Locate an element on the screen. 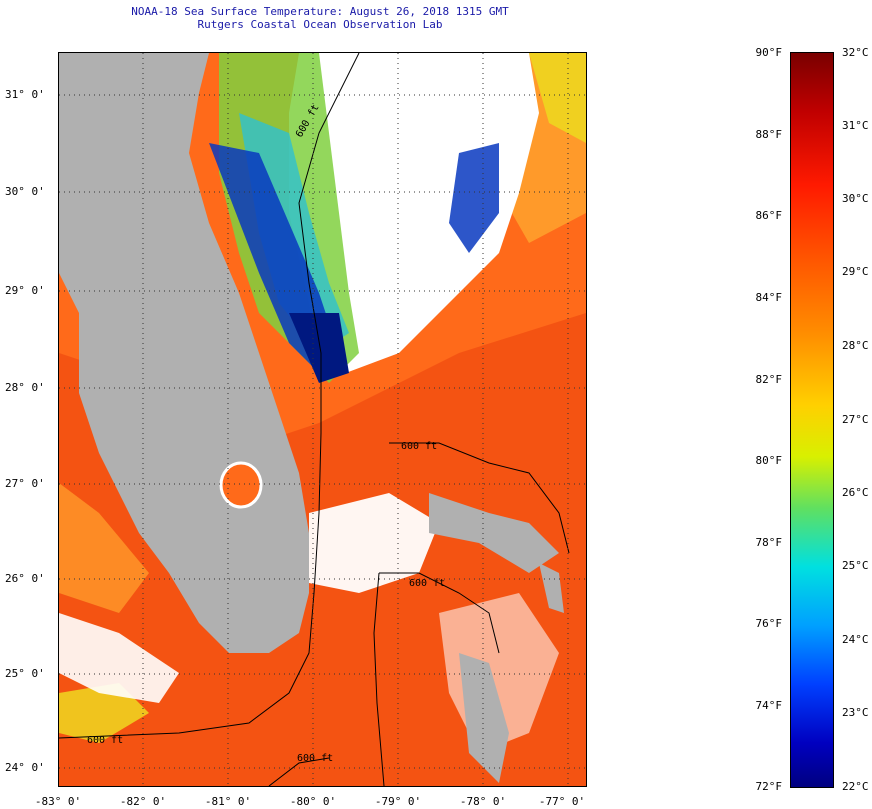 Image resolution: width=872 pixels, height=809 pixels. sst-blue-offshore is located at coordinates (474, 198).